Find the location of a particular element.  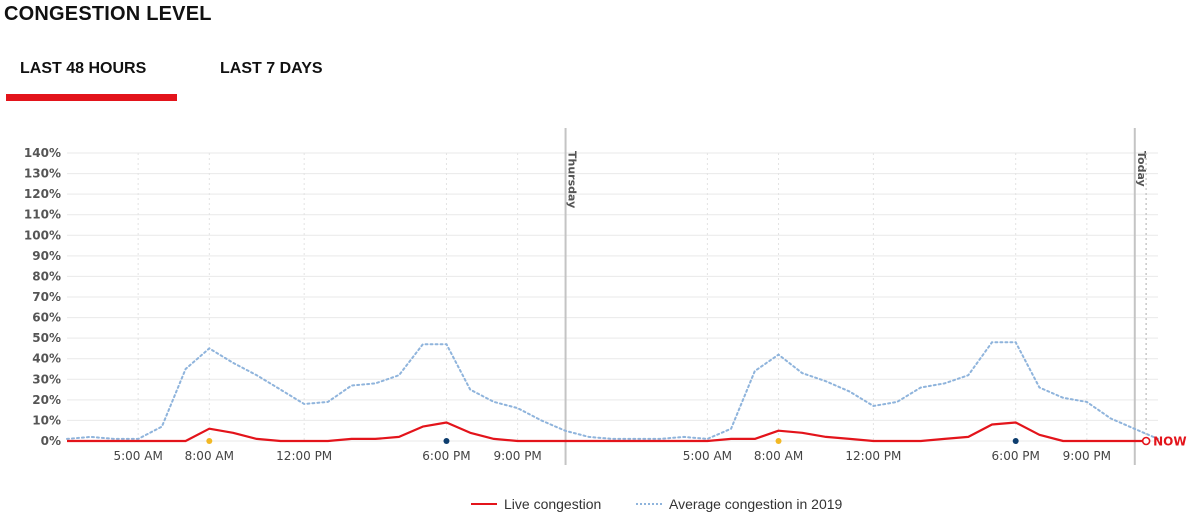

tab-last-7-days: LAST 7 DAYS is located at coordinates (271, 68).